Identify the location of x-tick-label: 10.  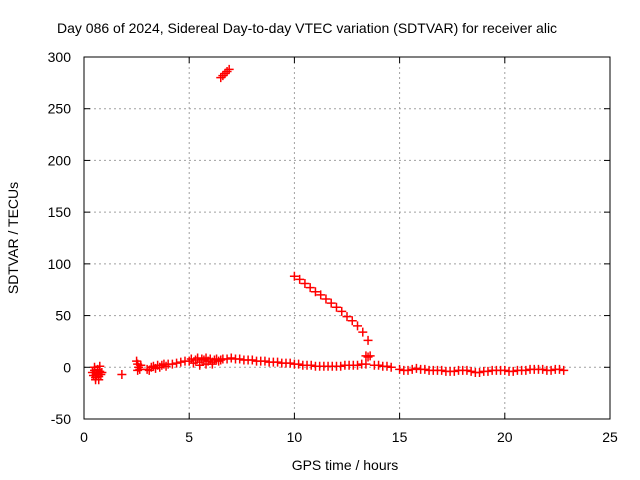
(295, 437).